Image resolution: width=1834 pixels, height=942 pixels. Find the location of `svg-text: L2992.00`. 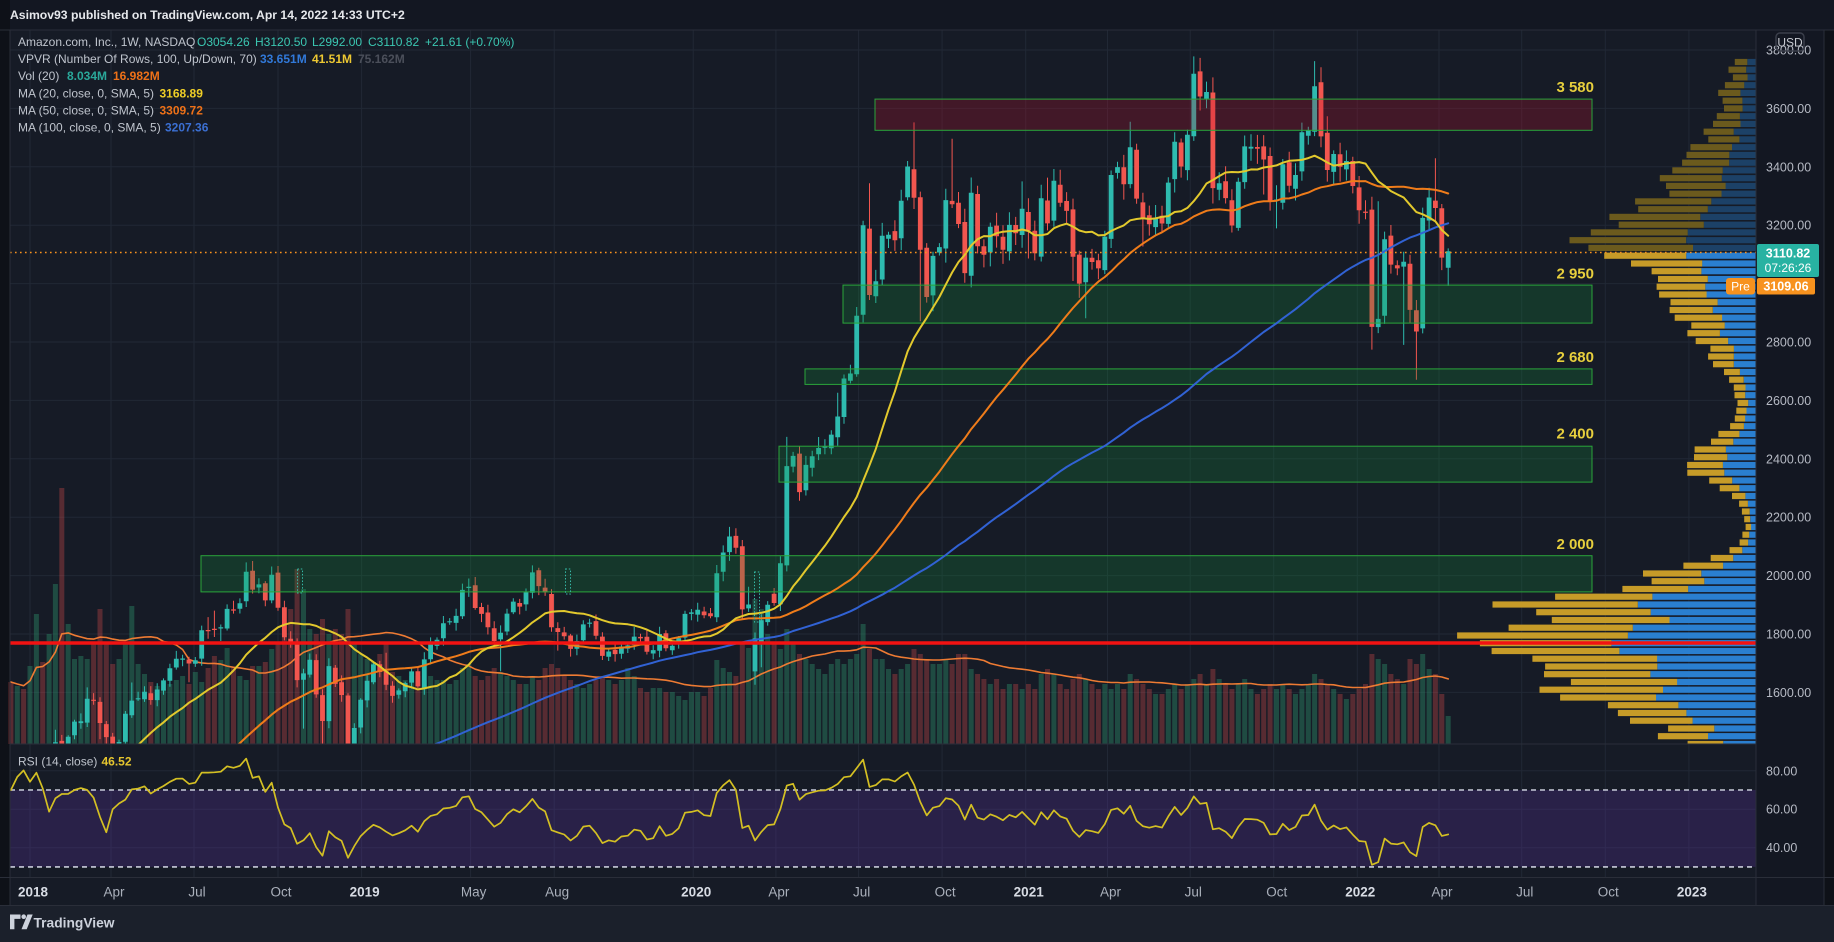

svg-text: L2992.00 is located at coordinates (337, 42).